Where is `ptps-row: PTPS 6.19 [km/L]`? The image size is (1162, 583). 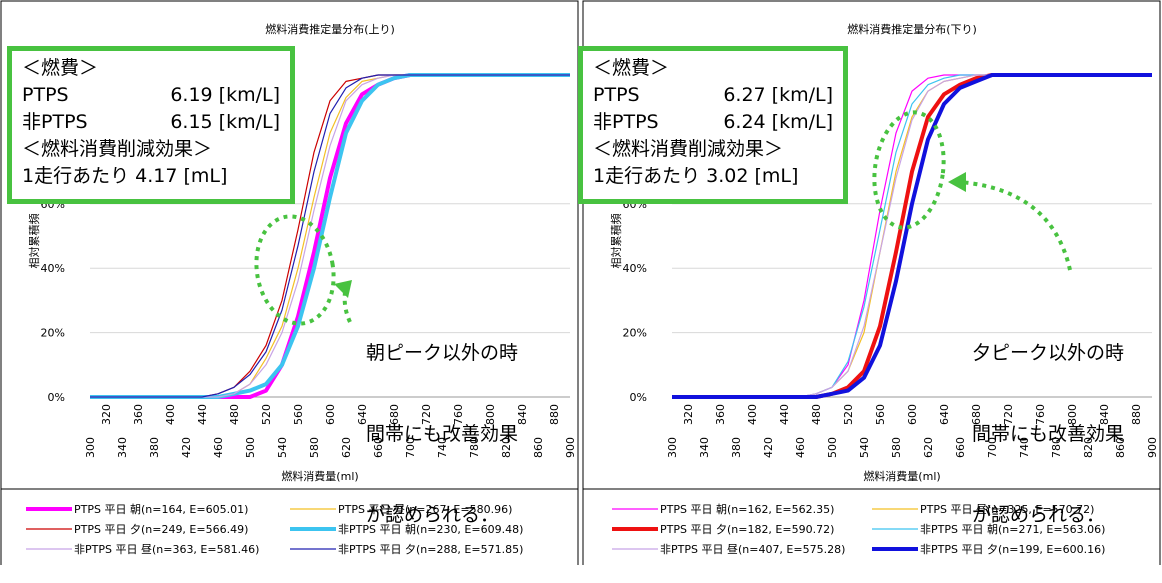 ptps-row: PTPS 6.19 [km/L] is located at coordinates (151, 95).